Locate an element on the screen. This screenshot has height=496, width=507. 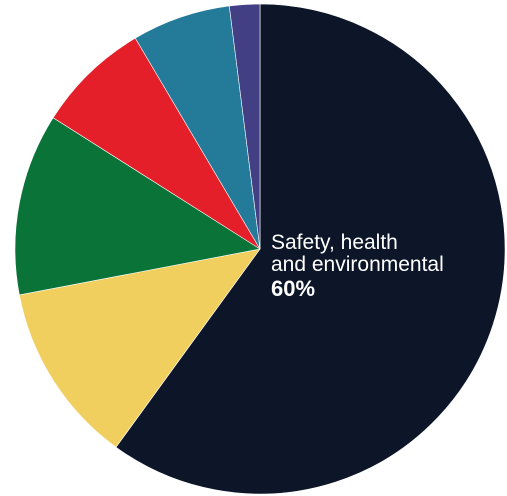
largest-slice-label: Safety, health and environmental 60% is located at coordinates (386, 267).